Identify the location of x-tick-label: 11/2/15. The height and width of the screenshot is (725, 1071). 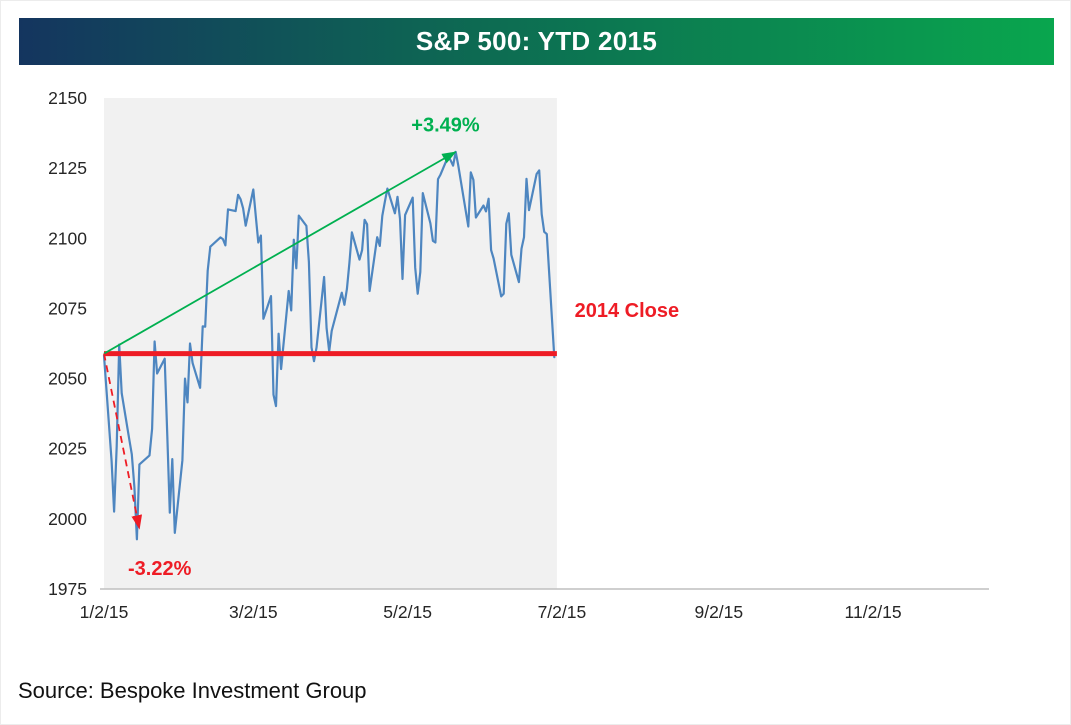
(873, 612).